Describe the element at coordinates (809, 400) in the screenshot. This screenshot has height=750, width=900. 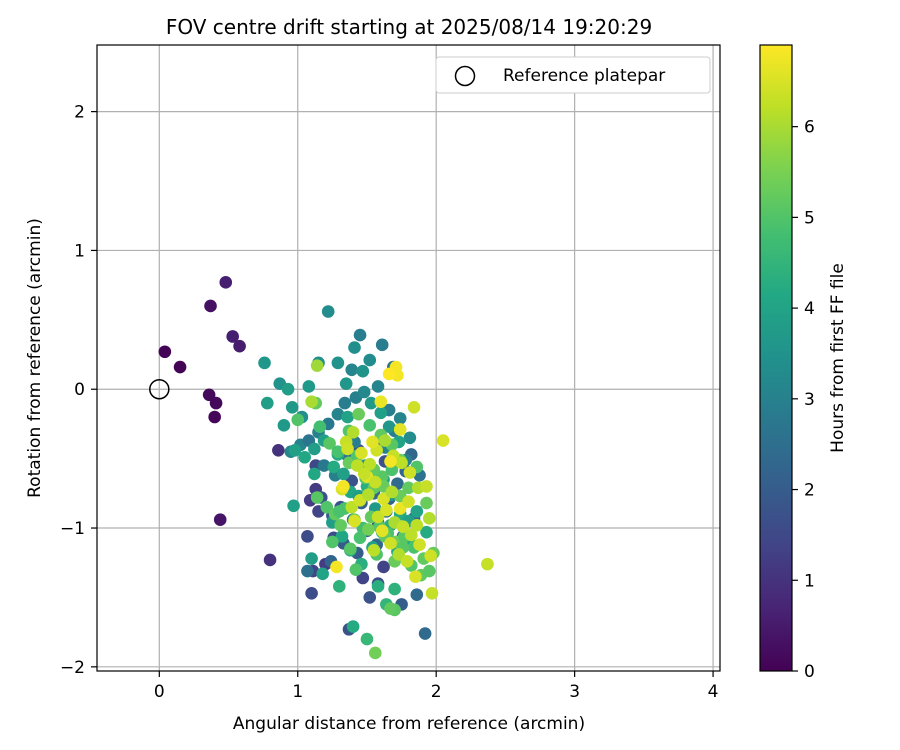
I see `colorbar-tick-label: 3` at that location.